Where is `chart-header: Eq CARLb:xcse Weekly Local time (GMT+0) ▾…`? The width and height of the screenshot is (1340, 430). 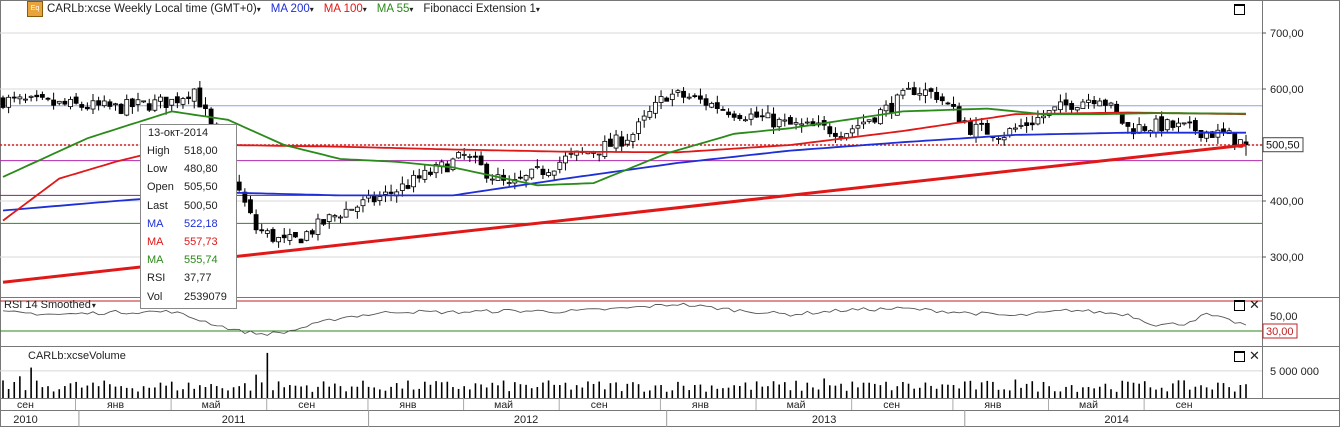
chart-header: Eq CARLb:xcse Weekly Local time (GMT+0) ▾… is located at coordinates (270, 9).